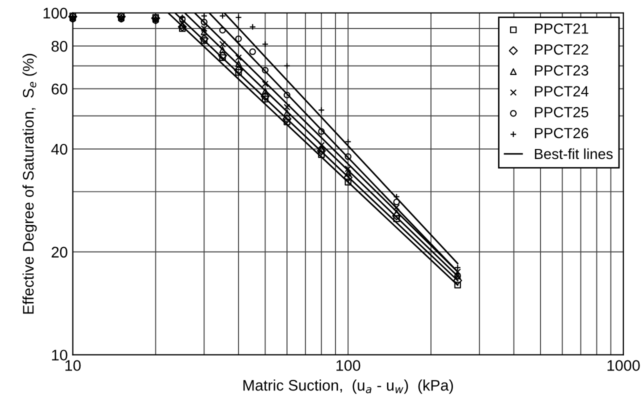 The image size is (644, 416). Describe the element at coordinates (60, 355) in the screenshot. I see `y-tick-label: 10` at that location.